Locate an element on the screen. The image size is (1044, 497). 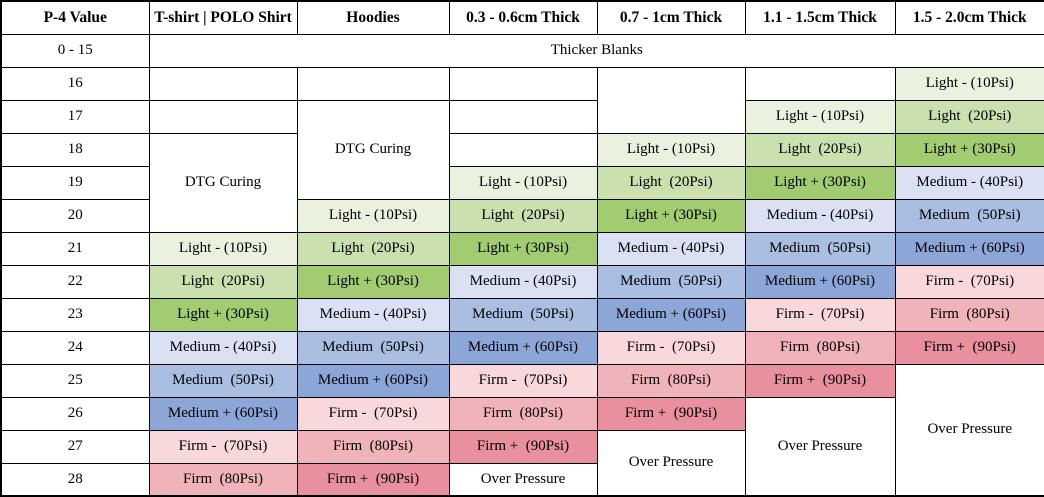
p4-value-cell: 22 is located at coordinates (75, 281).